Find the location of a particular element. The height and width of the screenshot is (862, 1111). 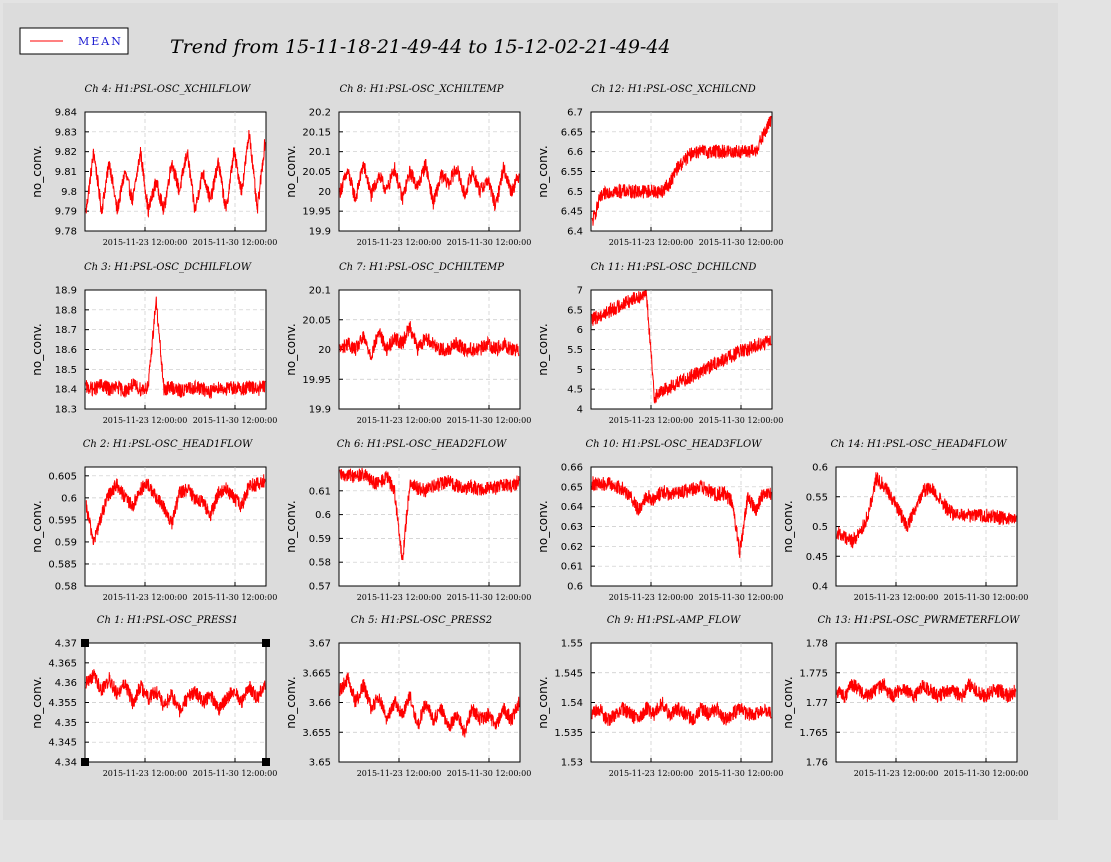

y-tick-label: 4.36 is located at coordinates (66, 683).